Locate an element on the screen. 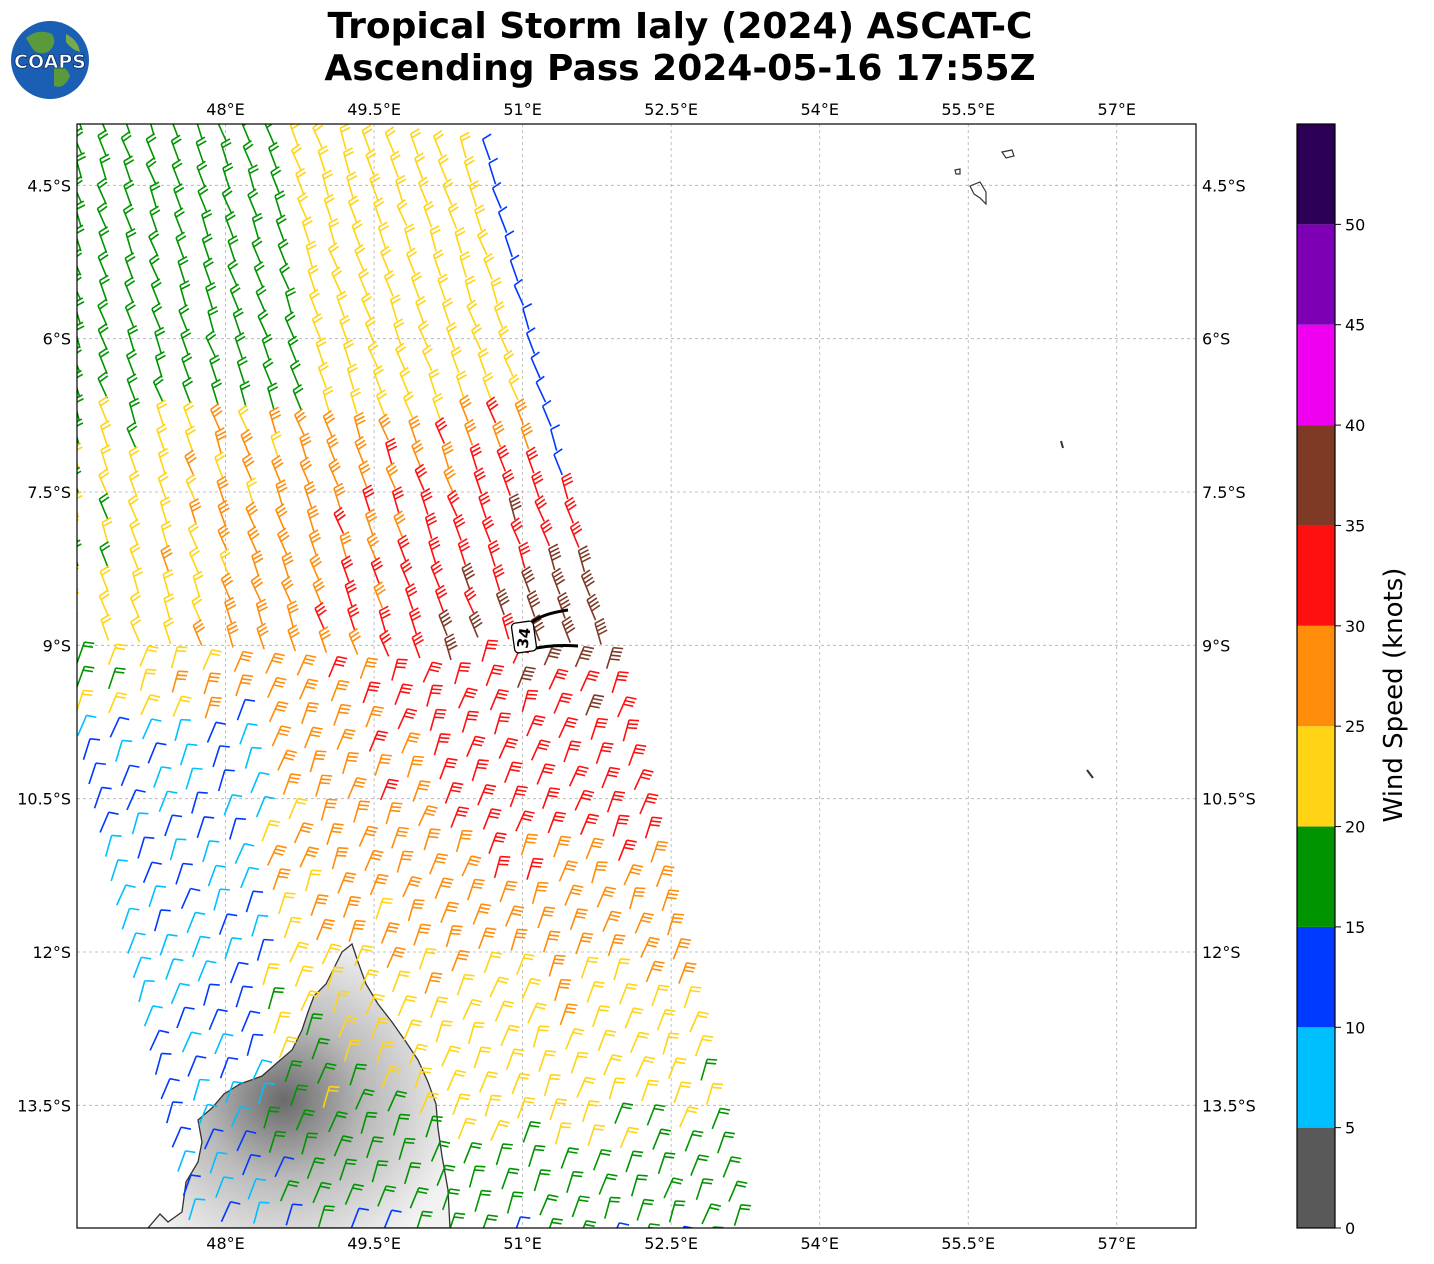 The image size is (1434, 1264). lon-tick-label-bottom: 49.5°E is located at coordinates (374, 1243).